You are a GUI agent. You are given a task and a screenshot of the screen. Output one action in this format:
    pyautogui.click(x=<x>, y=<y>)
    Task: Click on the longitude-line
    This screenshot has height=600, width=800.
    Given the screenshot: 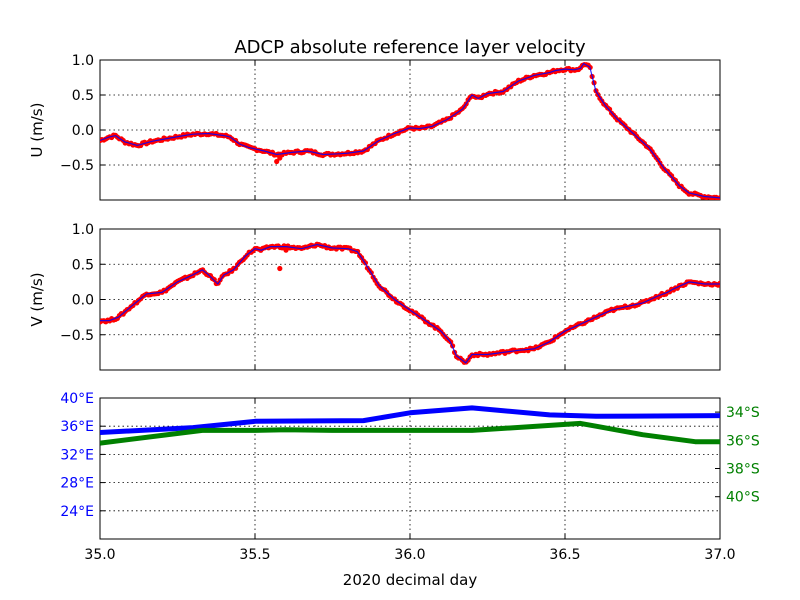 What is the action you would take?
    pyautogui.click(x=410, y=420)
    